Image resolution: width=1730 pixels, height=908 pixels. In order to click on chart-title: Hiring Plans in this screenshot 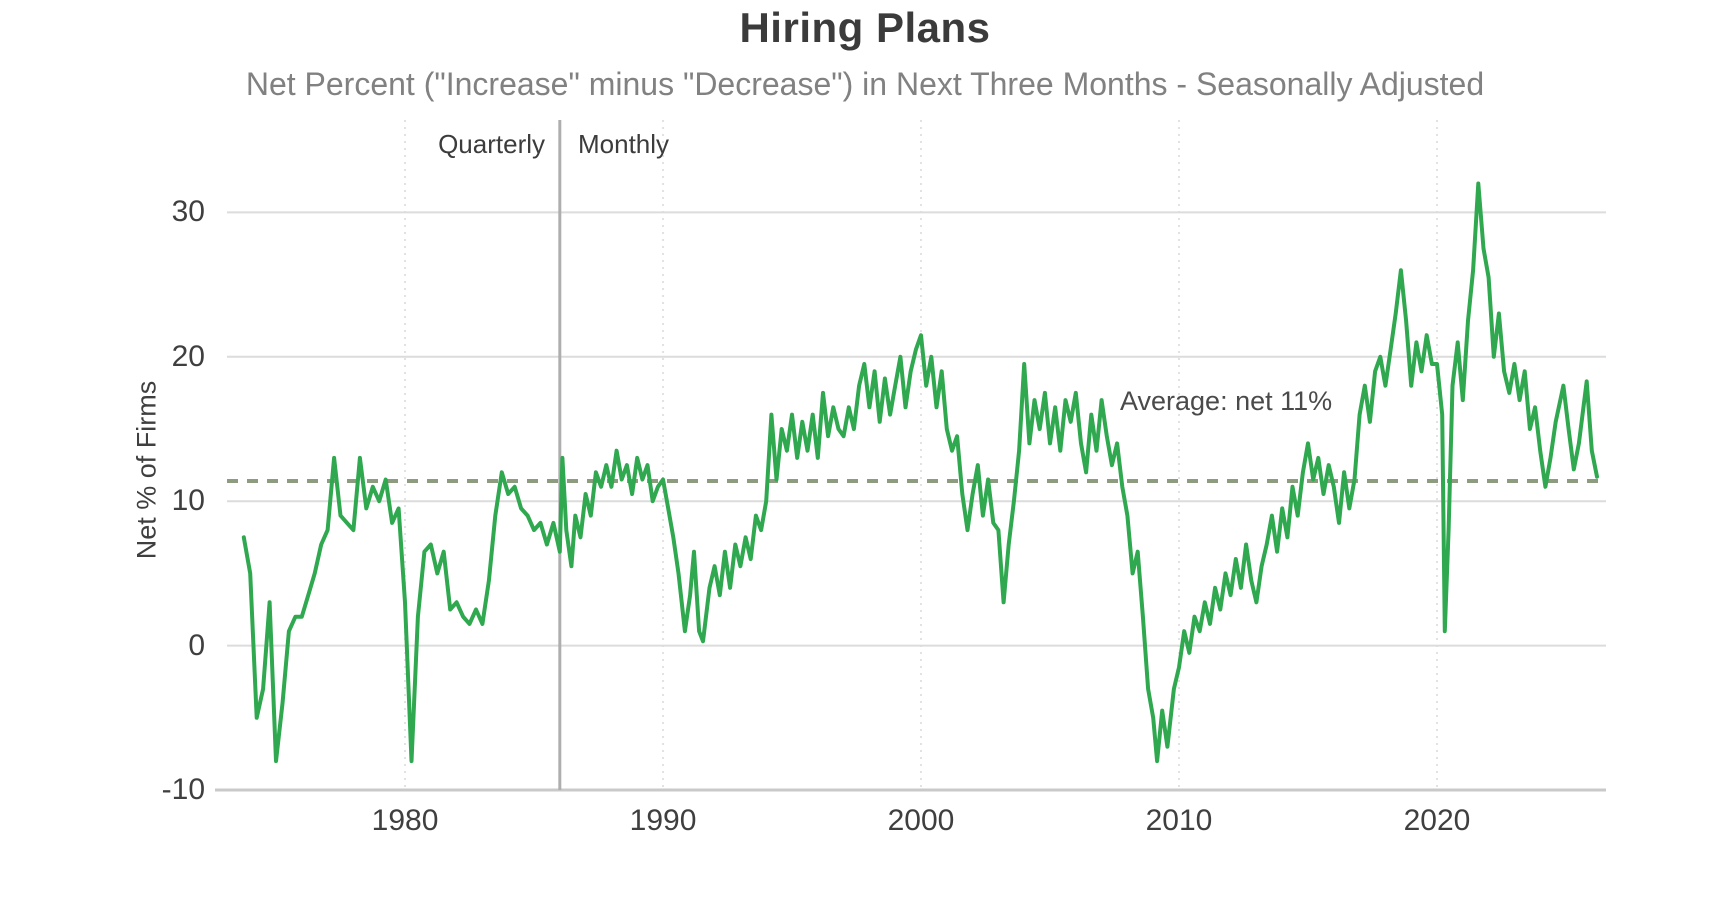, I will do `click(865, 27)`.